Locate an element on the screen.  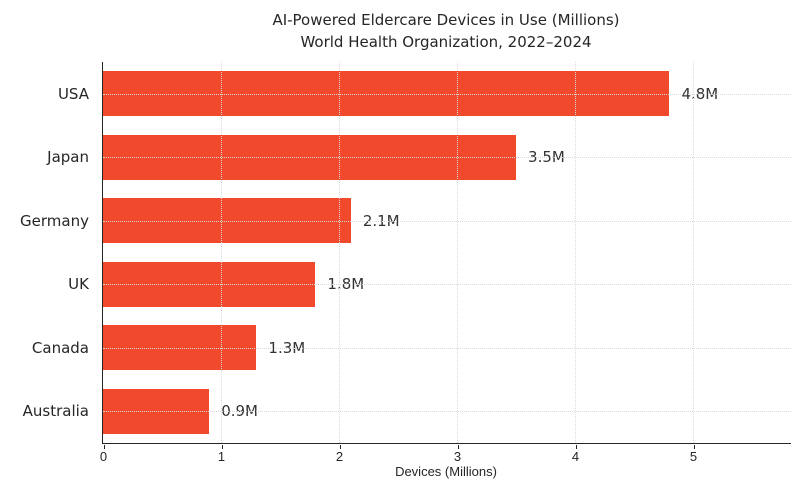
category-label: Japan is located at coordinates (68, 157).